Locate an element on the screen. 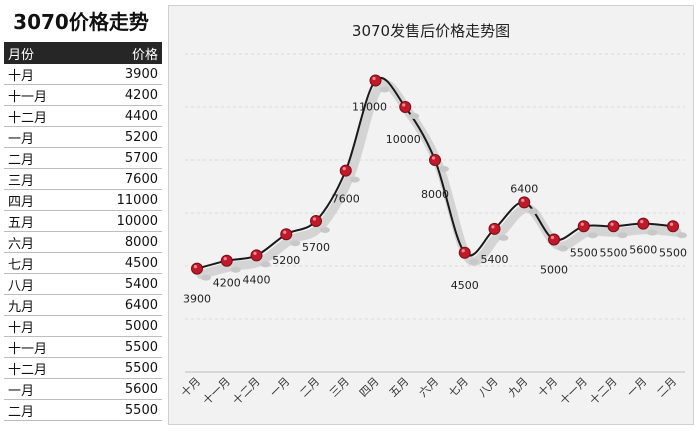  data-label: 11000 is located at coordinates (369, 107).